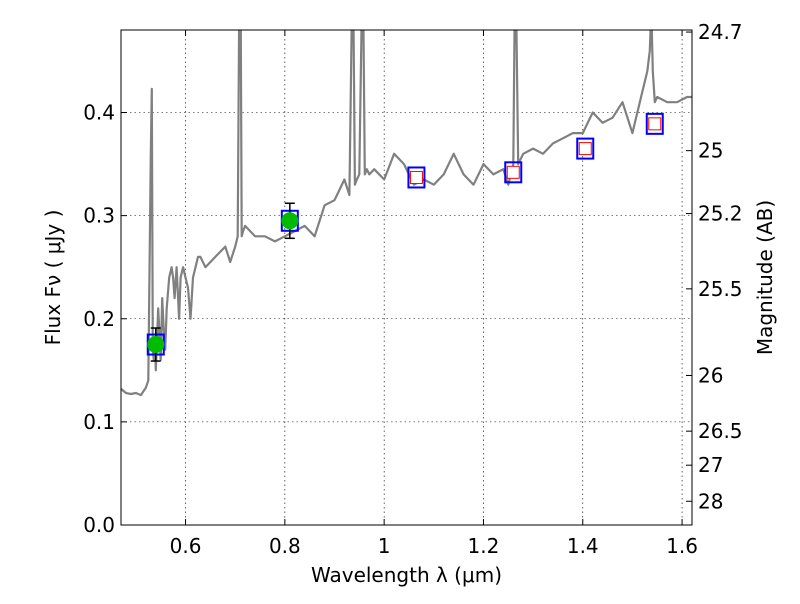 This screenshot has height=604, width=800. Describe the element at coordinates (720, 32) in the screenshot. I see `y2-tick-label: 24.7` at that location.